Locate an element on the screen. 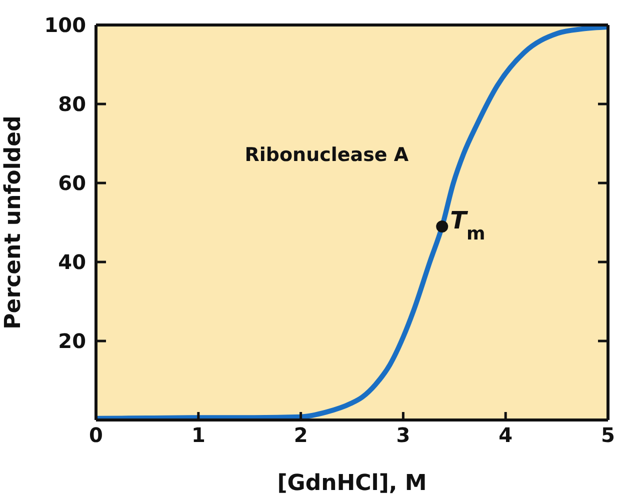  y-tick-label: 20 is located at coordinates (72, 341).